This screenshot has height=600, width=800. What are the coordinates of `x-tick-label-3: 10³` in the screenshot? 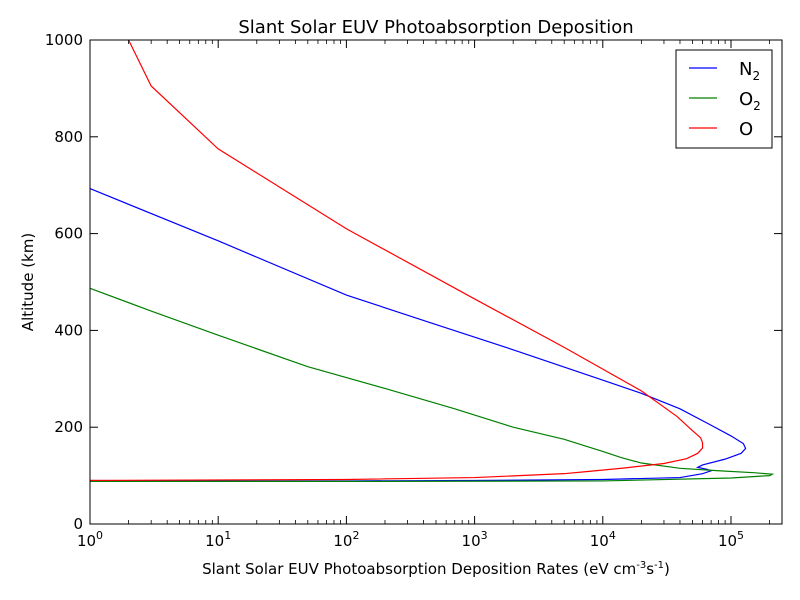 It's located at (475, 539).